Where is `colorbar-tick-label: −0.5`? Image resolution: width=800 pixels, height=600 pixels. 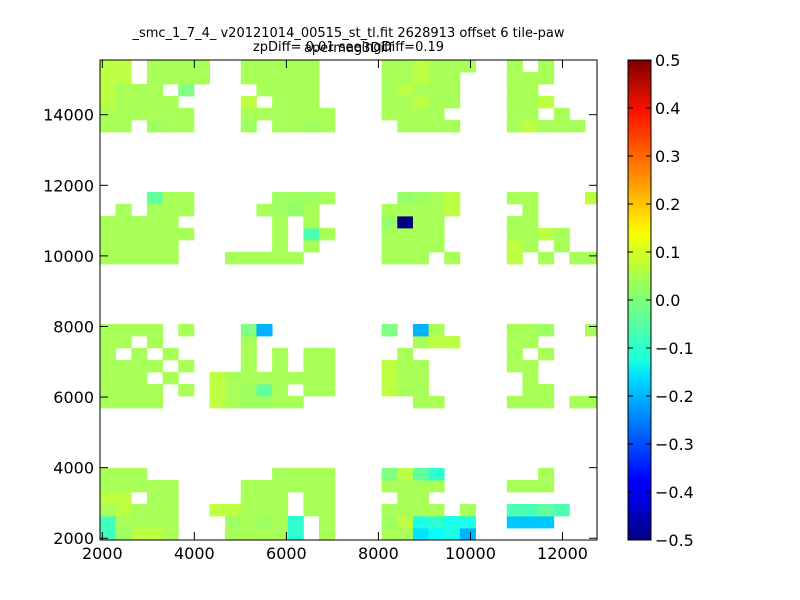 colorbar-tick-label: −0.5 is located at coordinates (674, 540).